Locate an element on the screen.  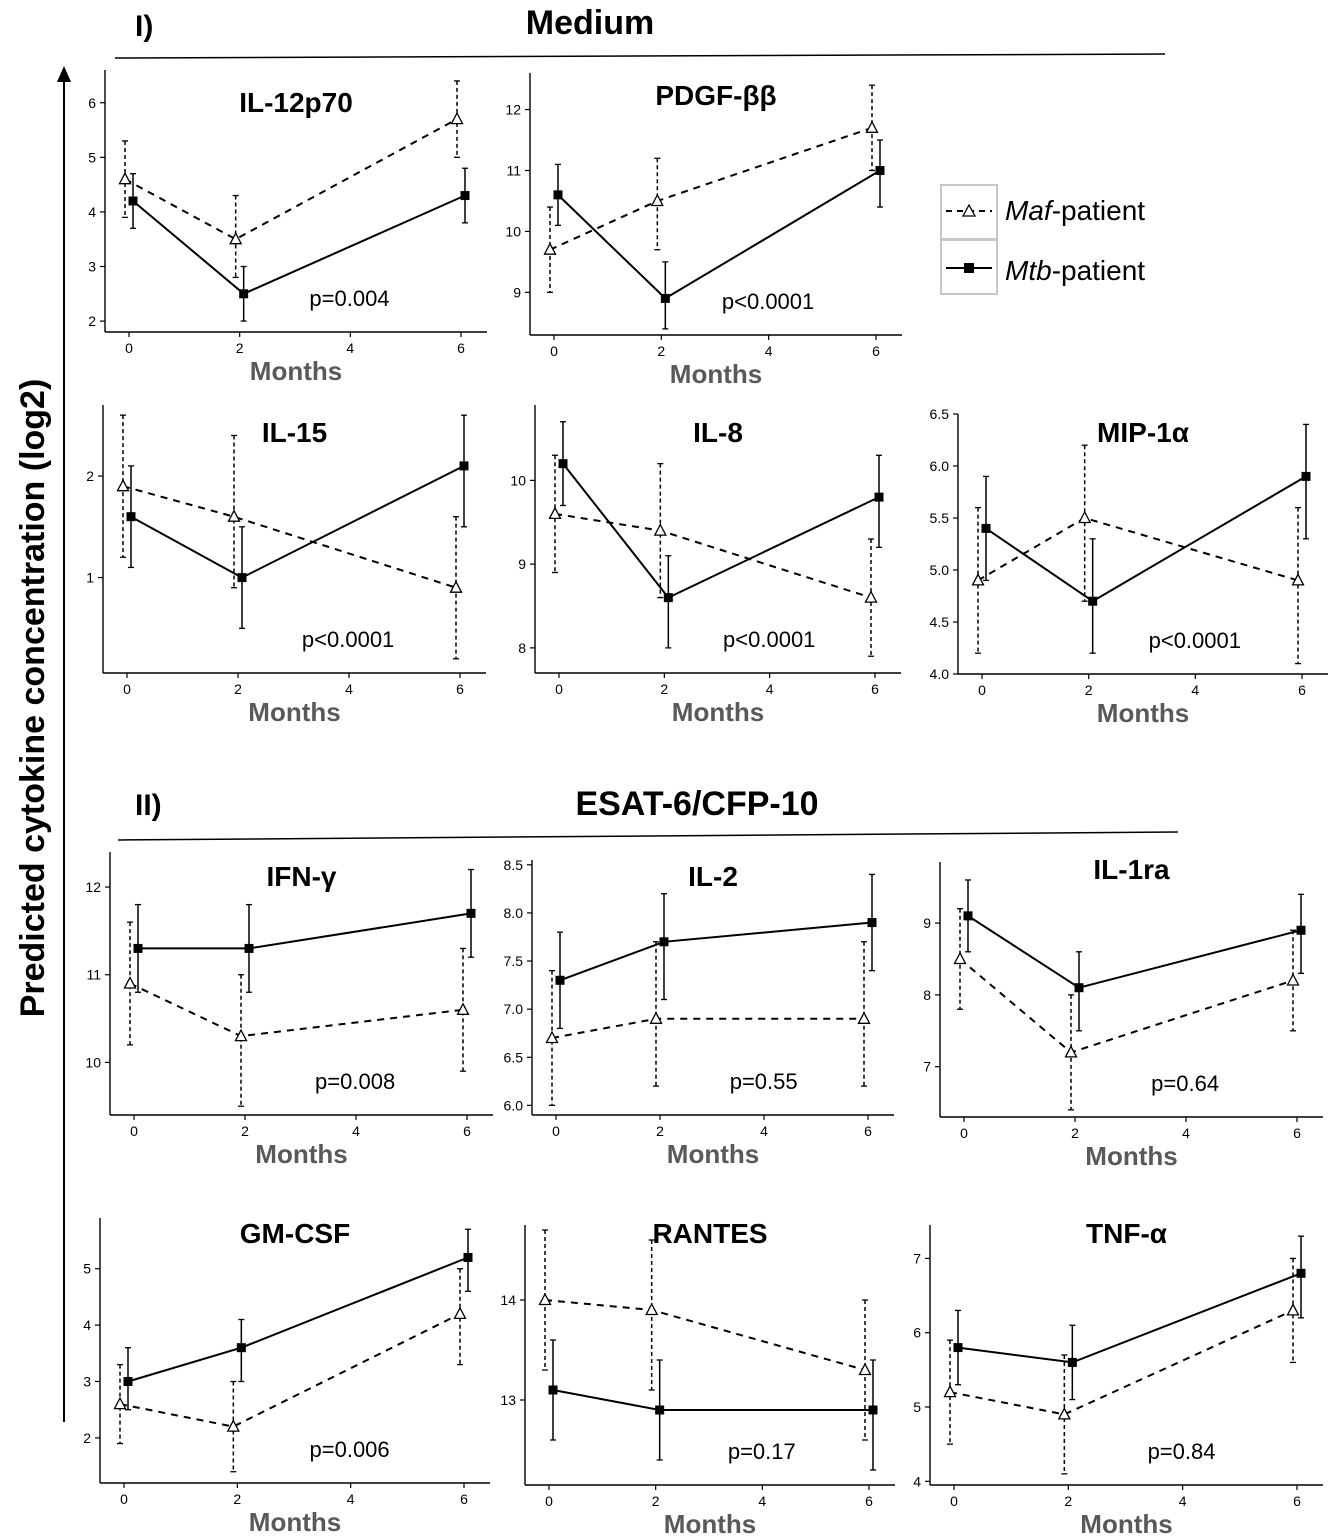
p-value-annotation: p=0.55 is located at coordinates (764, 1081).